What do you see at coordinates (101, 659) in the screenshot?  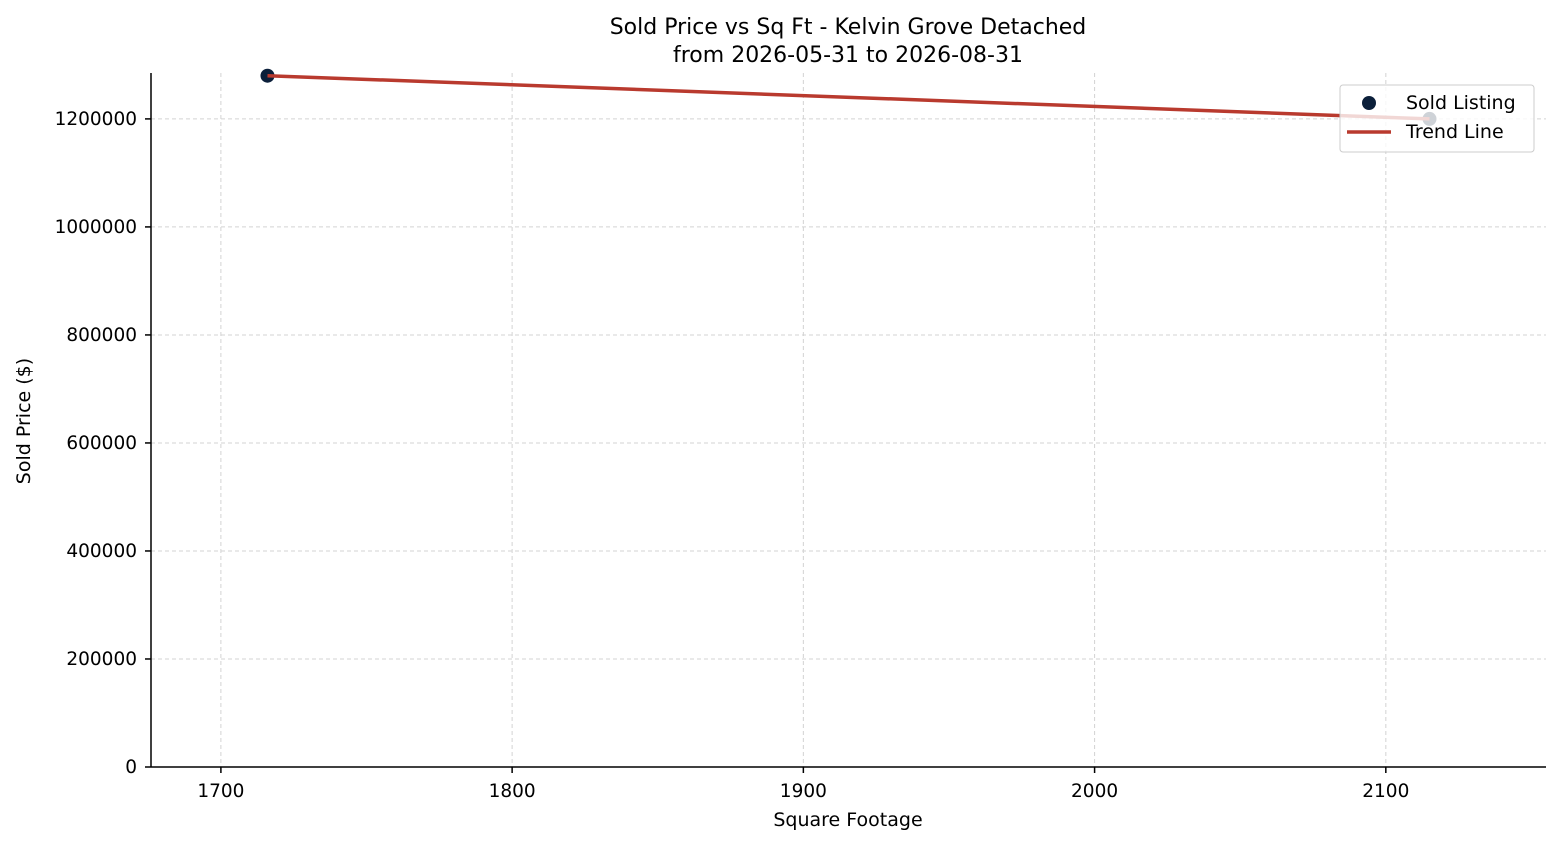 I see `y-tick-label: 200000` at bounding box center [101, 659].